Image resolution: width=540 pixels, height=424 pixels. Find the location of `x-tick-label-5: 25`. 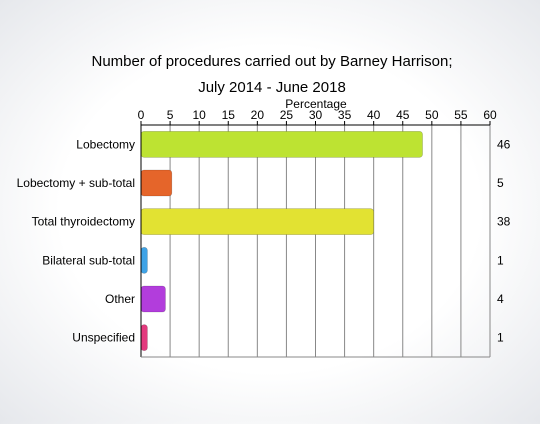

x-tick-label-5: 25 is located at coordinates (287, 115).